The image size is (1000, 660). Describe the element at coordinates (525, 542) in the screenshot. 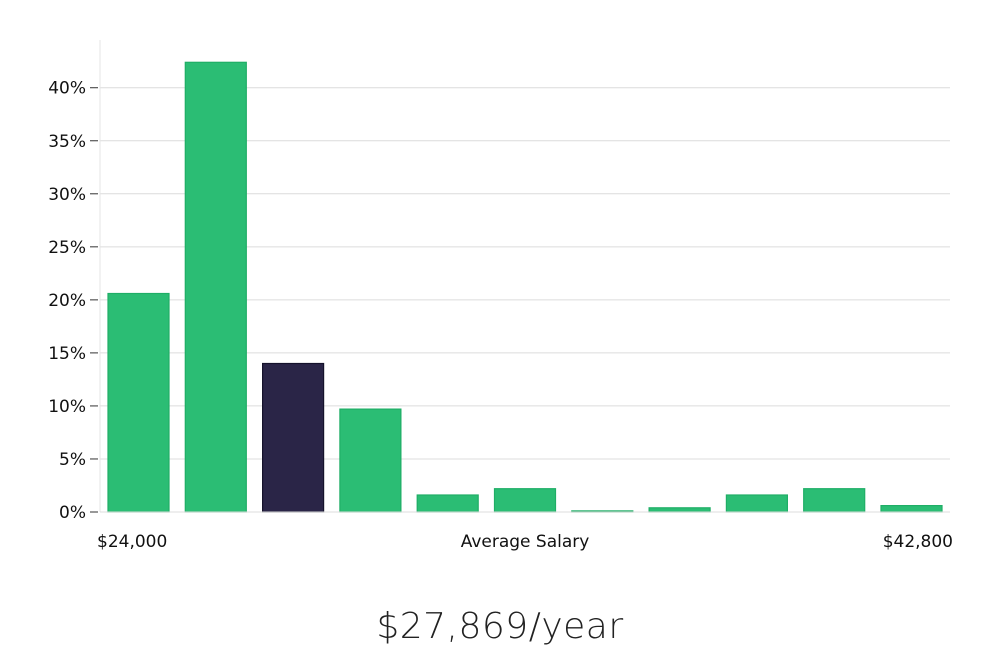

I see `x-axis-title: Average Salary` at that location.